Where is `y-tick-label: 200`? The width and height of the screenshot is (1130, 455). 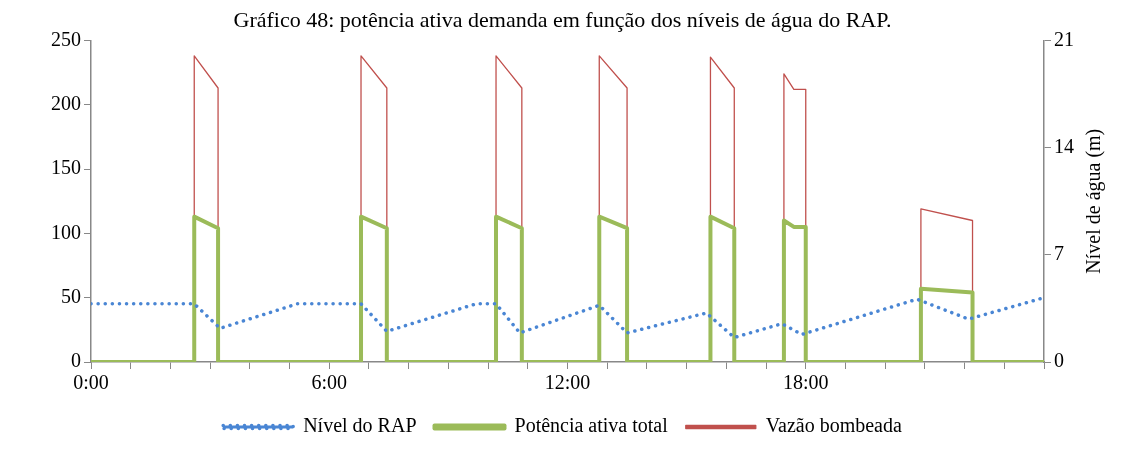 y-tick-label: 200 is located at coordinates (66, 102).